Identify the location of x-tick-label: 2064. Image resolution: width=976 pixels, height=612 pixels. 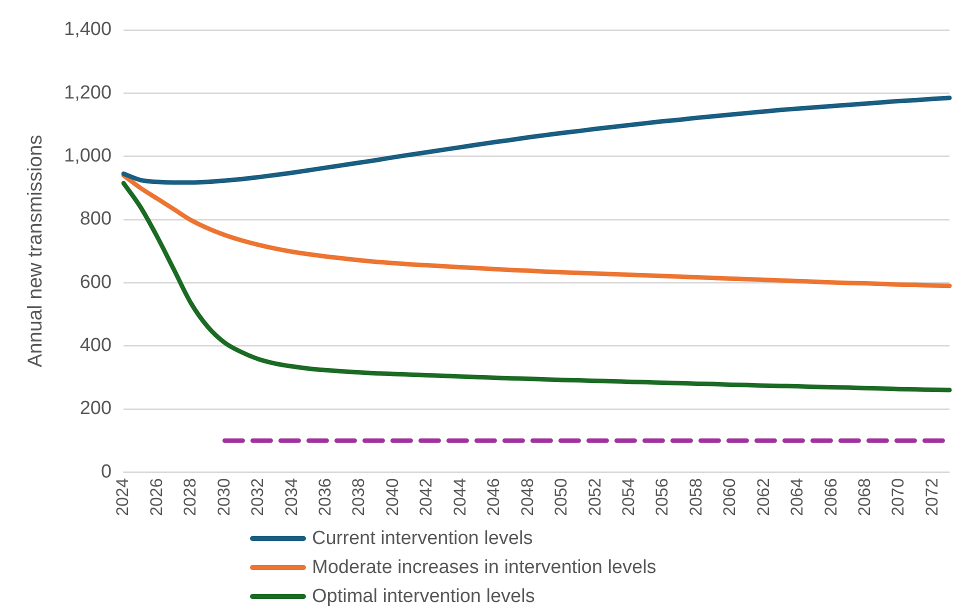
(797, 497).